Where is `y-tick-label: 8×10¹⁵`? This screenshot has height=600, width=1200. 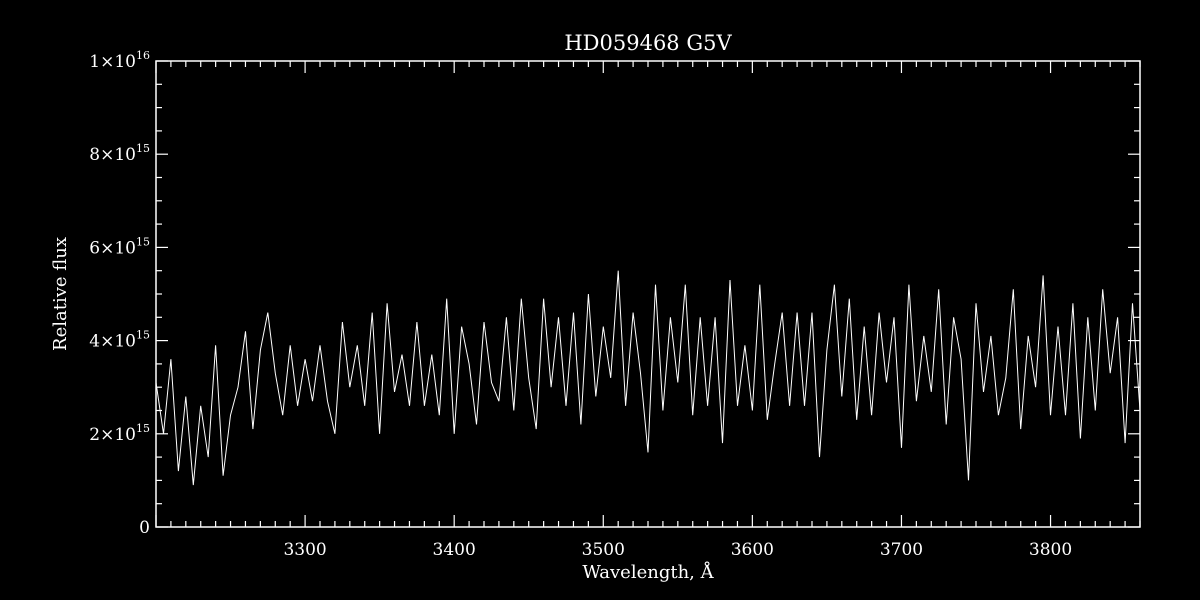
y-tick-label: 8×10¹⁵ is located at coordinates (119, 153).